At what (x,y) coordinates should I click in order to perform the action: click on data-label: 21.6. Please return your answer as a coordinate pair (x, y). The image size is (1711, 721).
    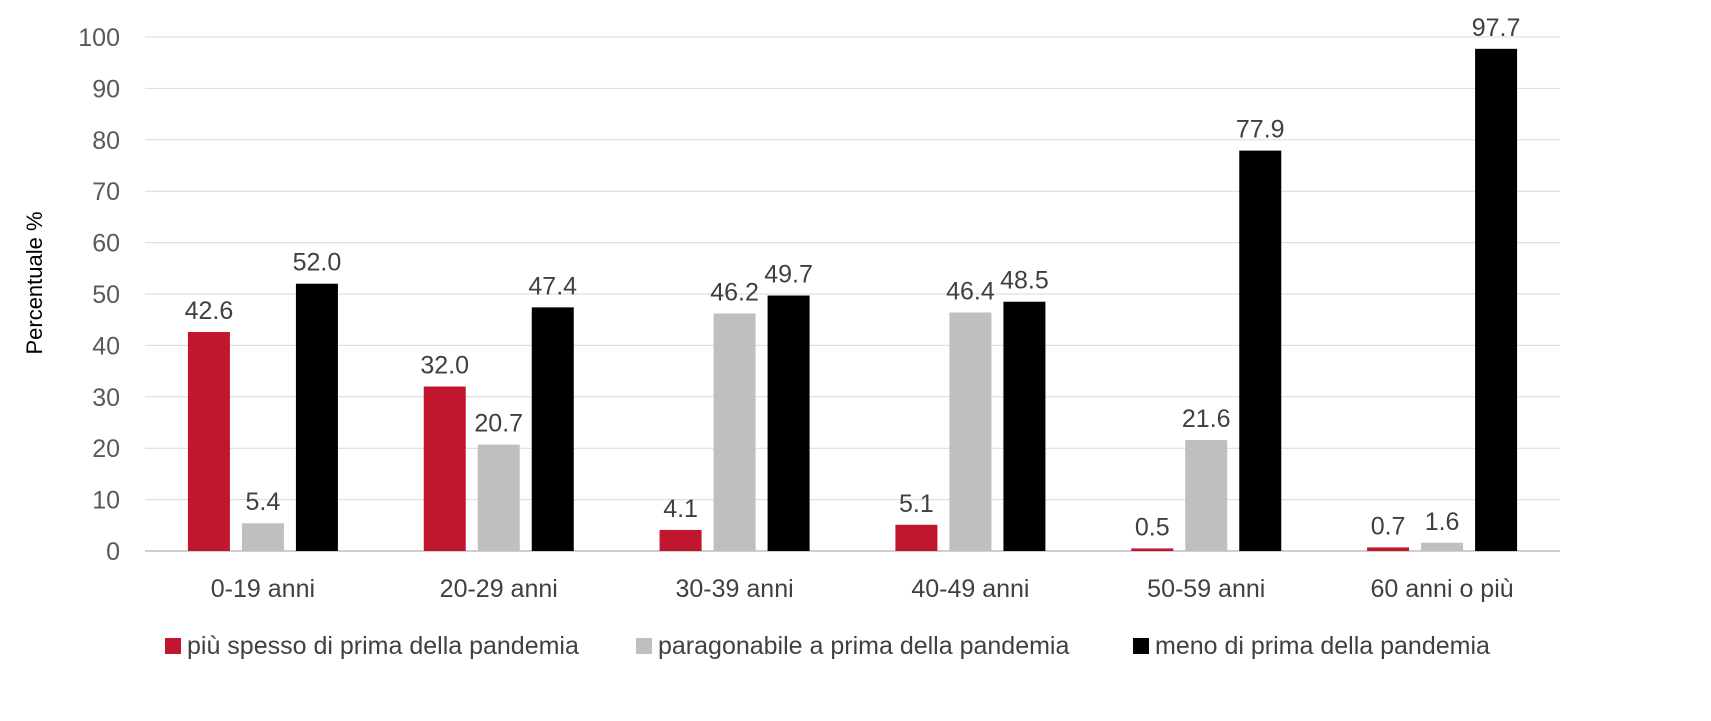
    Looking at the image, I should click on (1206, 419).